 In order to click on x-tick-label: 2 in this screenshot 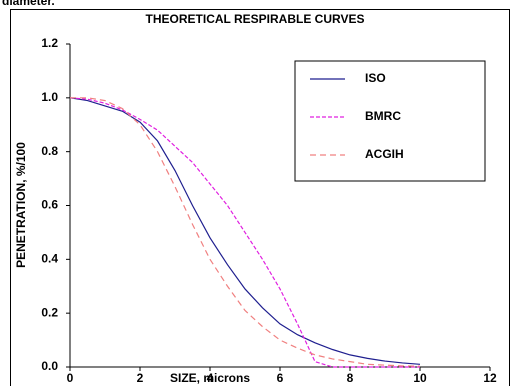, I will do `click(140, 378)`.